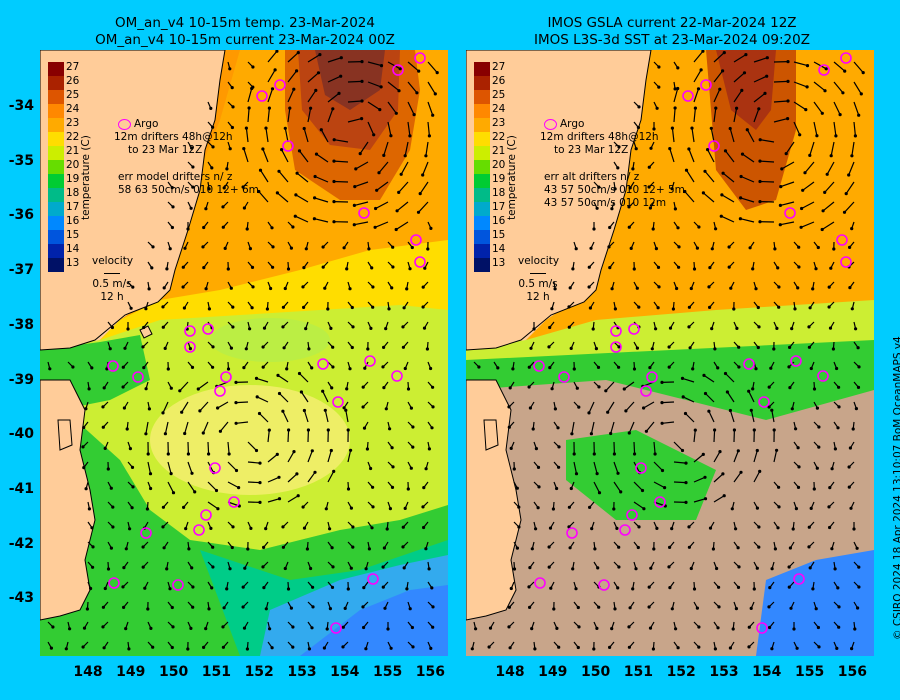 The image size is (900, 700). What do you see at coordinates (387, 672) in the screenshot?
I see `longitude-tick-label: 155` at bounding box center [387, 672].